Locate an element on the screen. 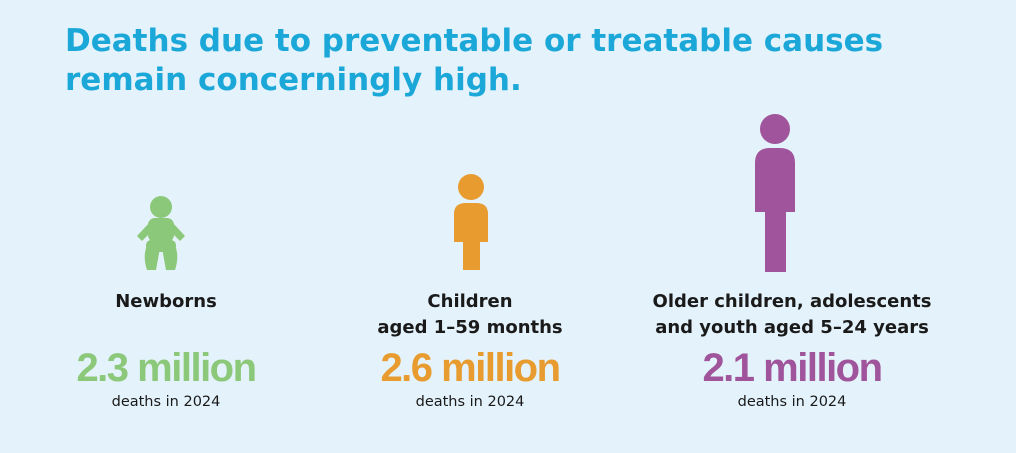 This screenshot has width=1016, height=453. group-value: 2.1 million is located at coordinates (791, 368).